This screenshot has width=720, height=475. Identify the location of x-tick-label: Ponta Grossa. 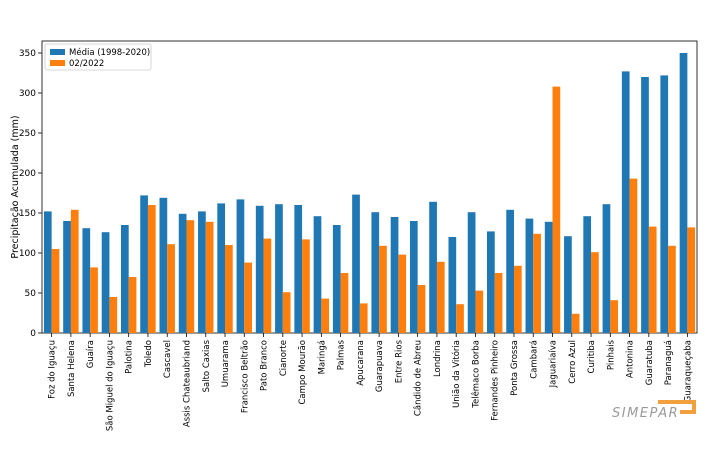
(515, 368).